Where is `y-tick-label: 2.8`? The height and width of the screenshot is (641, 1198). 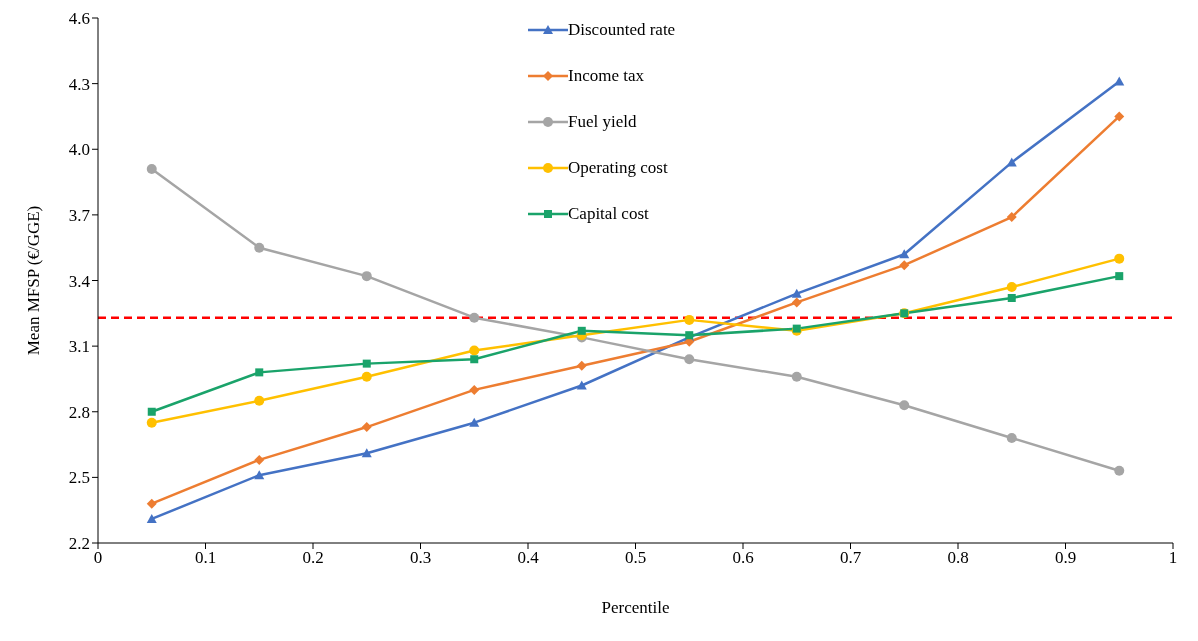
y-tick-label: 2.8 is located at coordinates (79, 412).